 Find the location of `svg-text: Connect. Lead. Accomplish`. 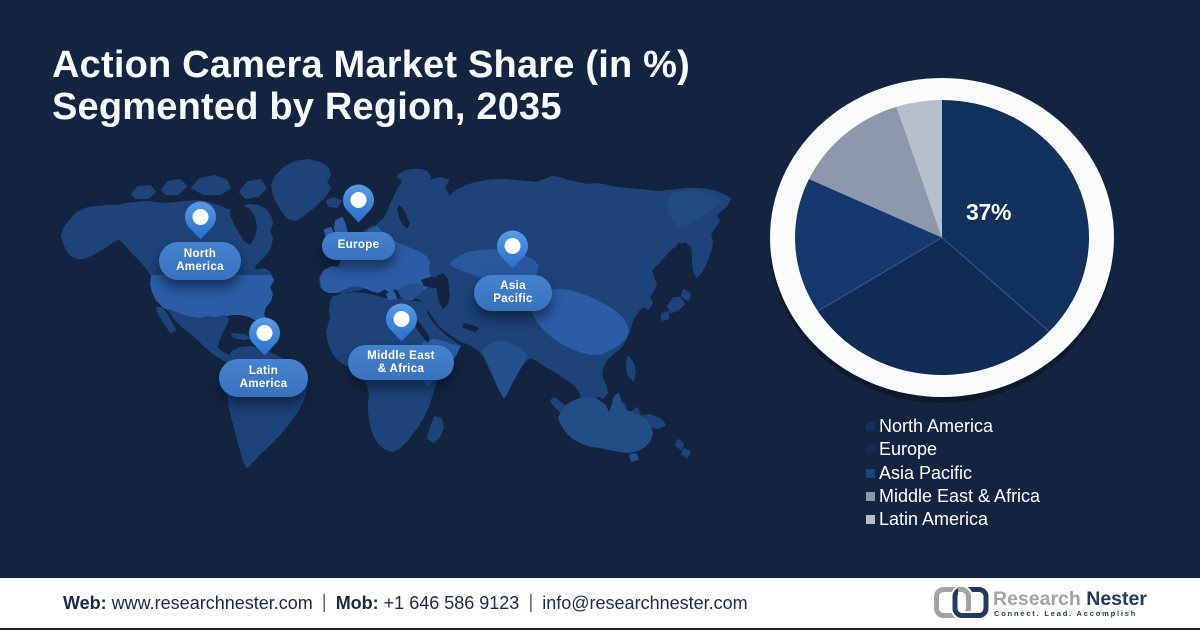

svg-text: Connect. Lead. Accomplish is located at coordinates (1065, 613).